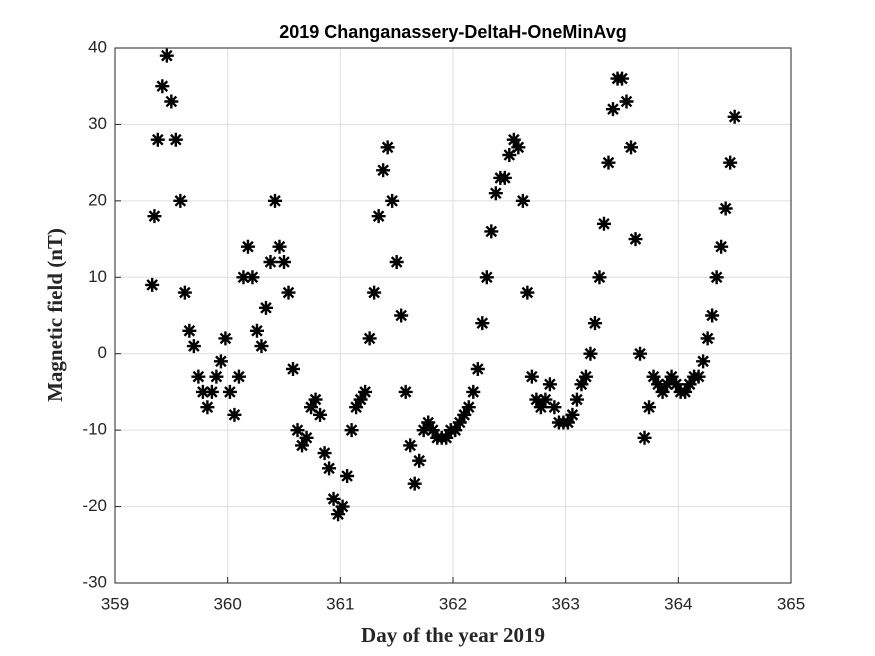  I want to click on y-axis-label: Magnetic field (nT), so click(55, 315).